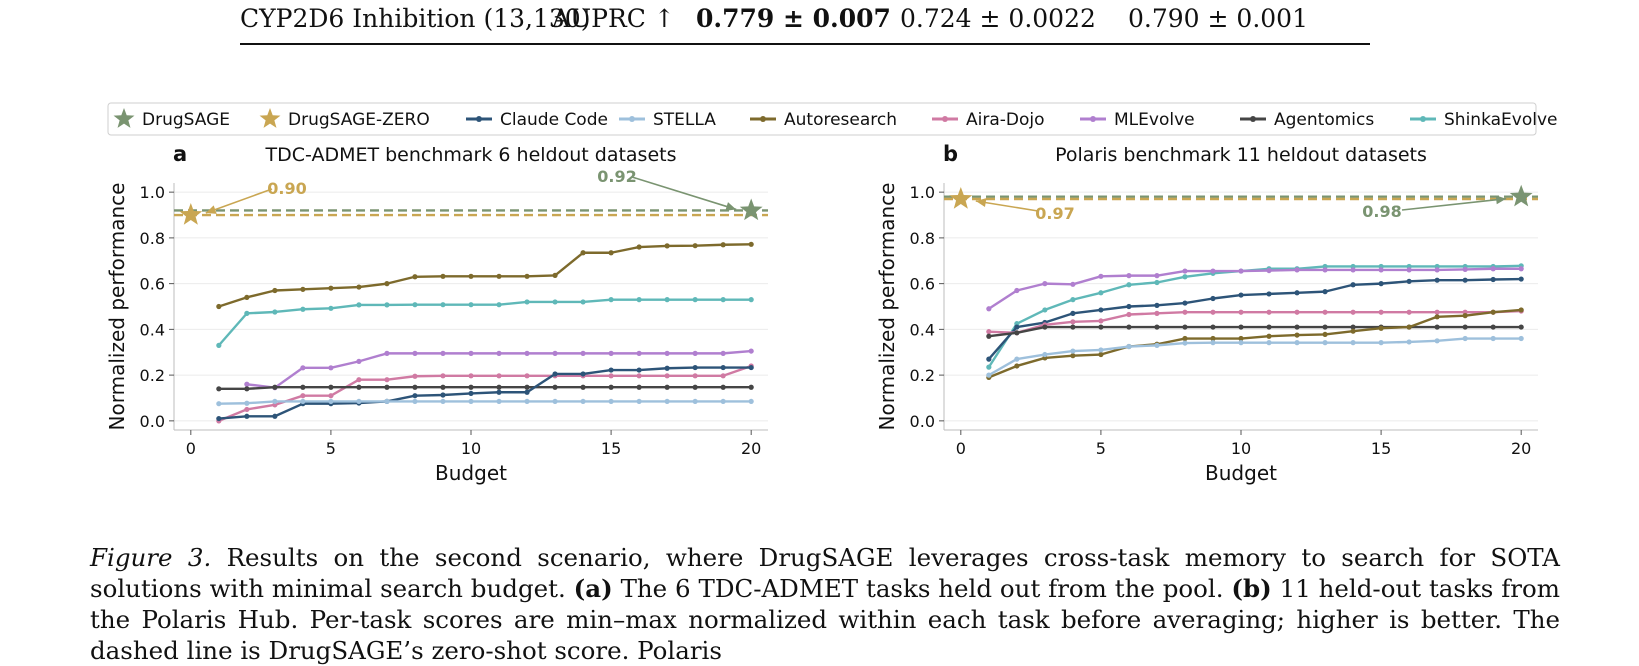 Image resolution: width=1639 pixels, height=666 pixels. What do you see at coordinates (1521, 448) in the screenshot?
I see `x-tick-label: 20` at bounding box center [1521, 448].